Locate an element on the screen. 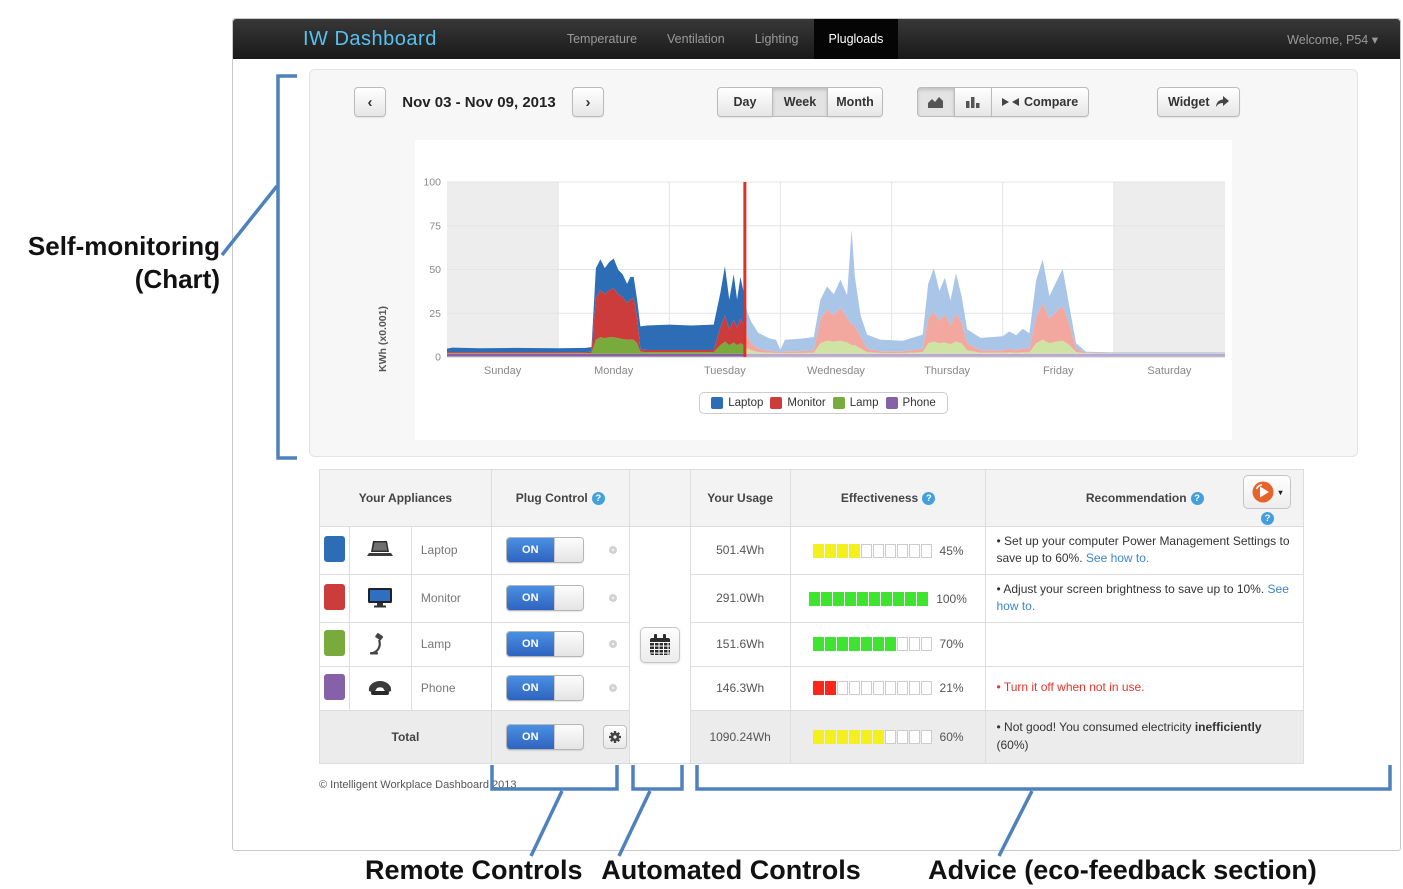  monitor-plug-toggle: ON is located at coordinates (544, 598).